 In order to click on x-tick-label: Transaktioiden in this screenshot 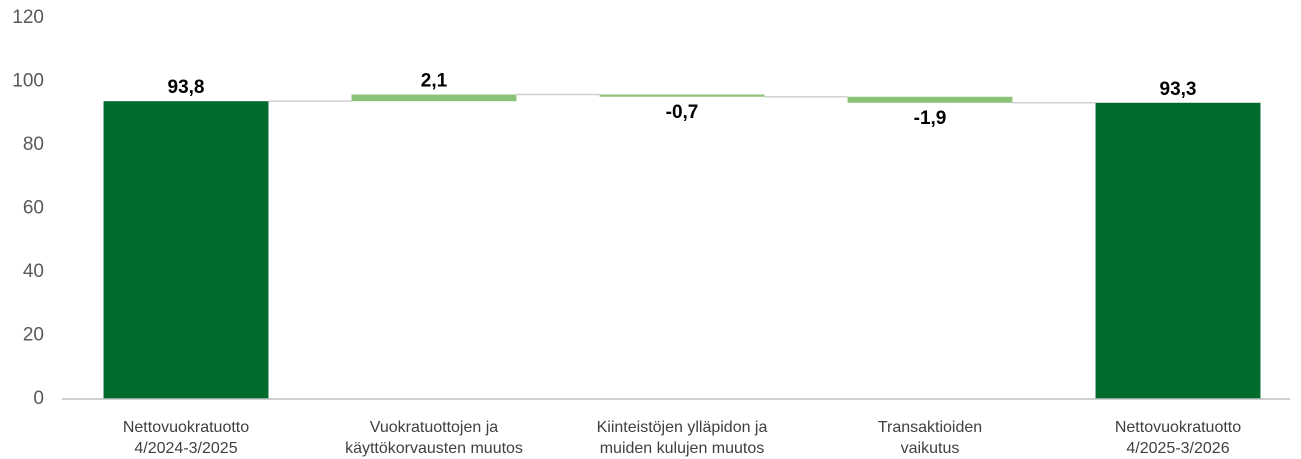, I will do `click(930, 427)`.